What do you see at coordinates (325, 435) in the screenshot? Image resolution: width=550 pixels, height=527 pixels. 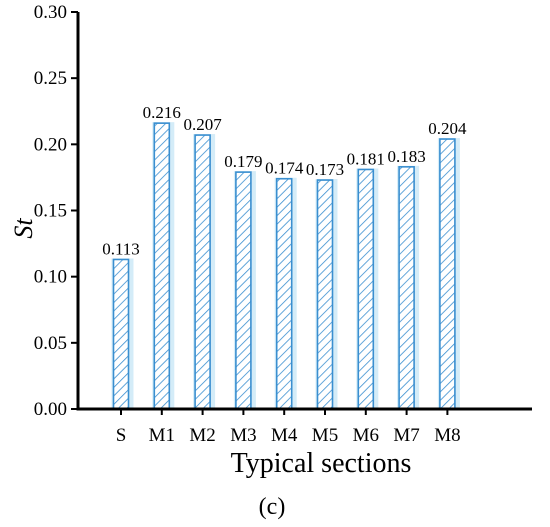 I see `x-tick-label: M5` at bounding box center [325, 435].